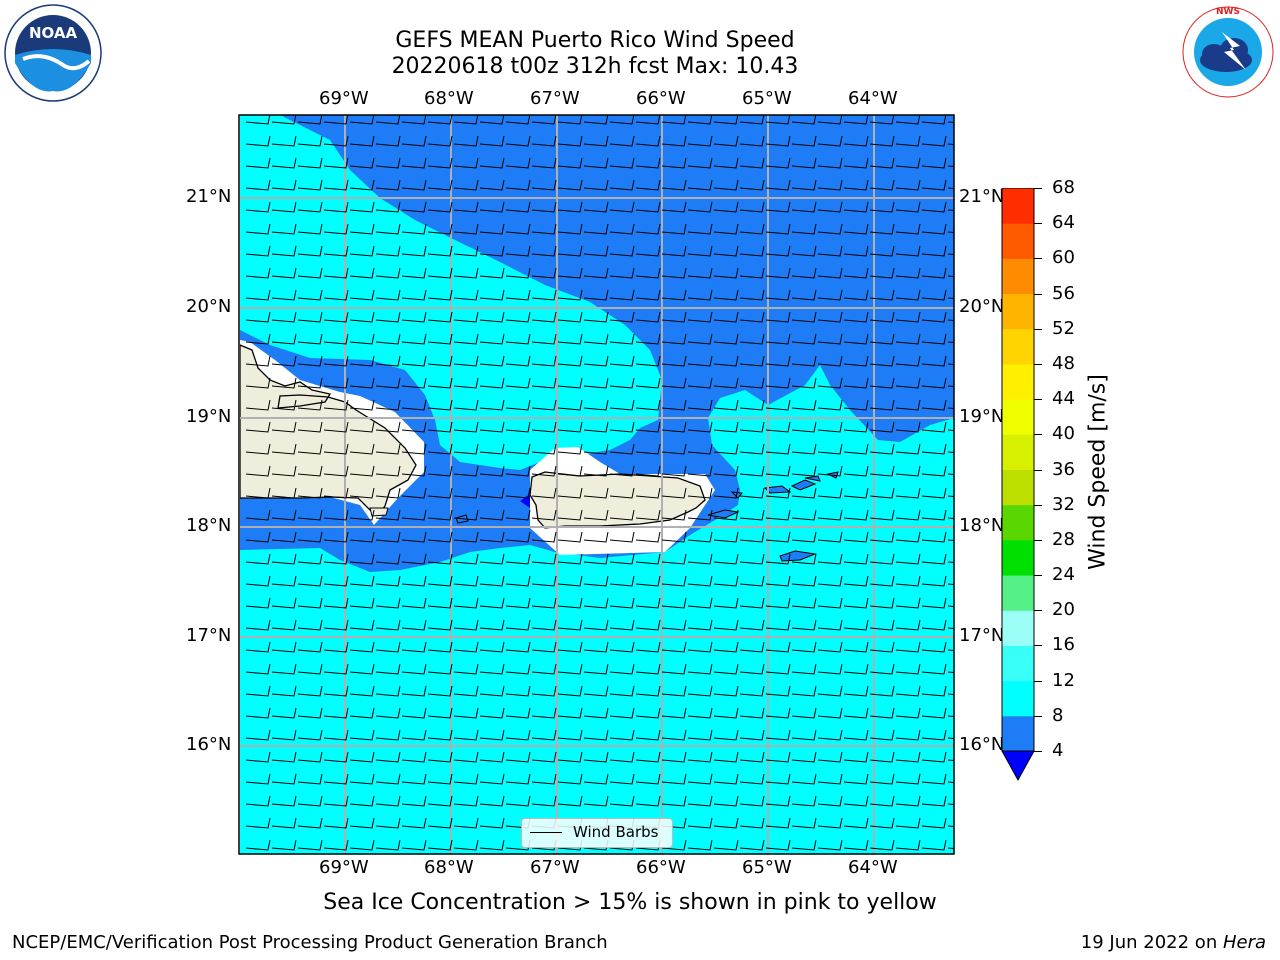 The height and width of the screenshot is (960, 1280). What do you see at coordinates (1063, 434) in the screenshot?
I see `colorbar-tick-label: 40` at bounding box center [1063, 434].